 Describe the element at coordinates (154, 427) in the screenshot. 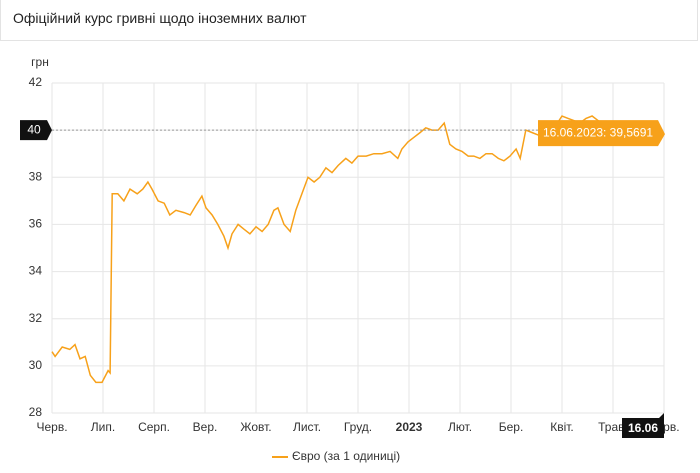

I see `x-tick-label: Серп.` at that location.